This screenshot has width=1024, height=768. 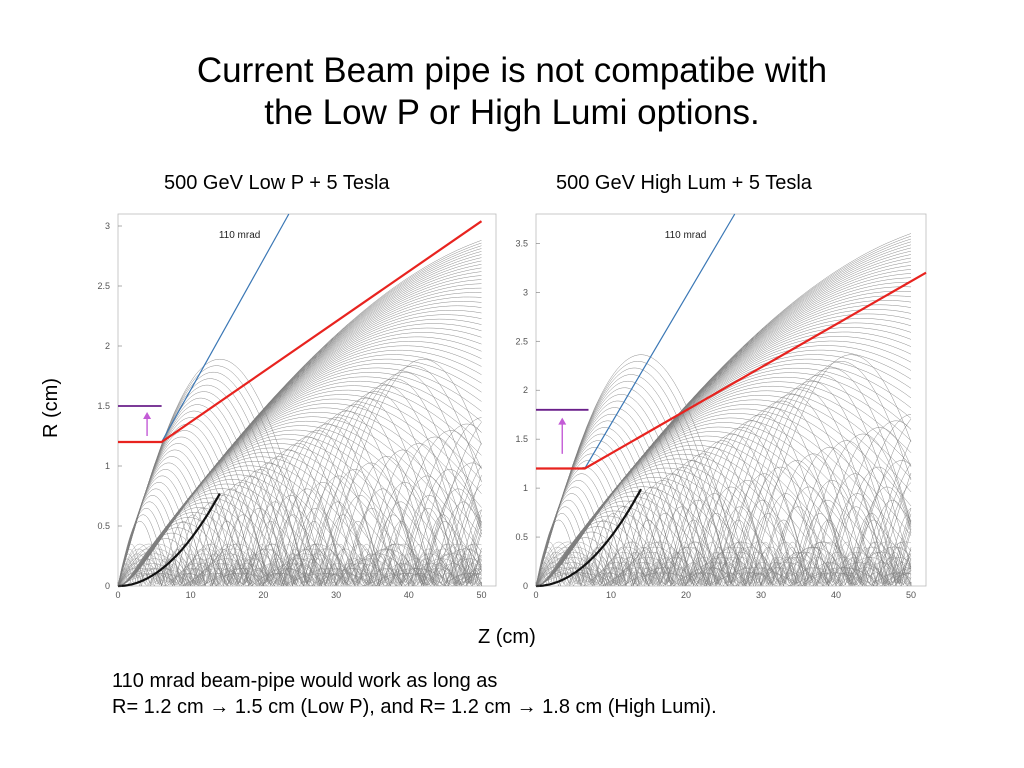 What do you see at coordinates (240, 235) in the screenshot?
I see `mrad-annotation: 110 mrad` at bounding box center [240, 235].